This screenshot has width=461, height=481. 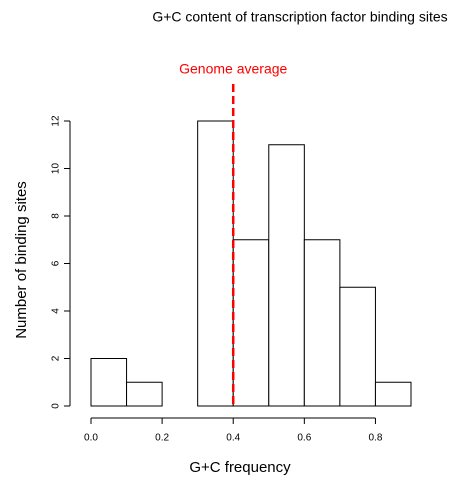 What do you see at coordinates (233, 69) in the screenshot?
I see `reference-label: Genome average` at bounding box center [233, 69].